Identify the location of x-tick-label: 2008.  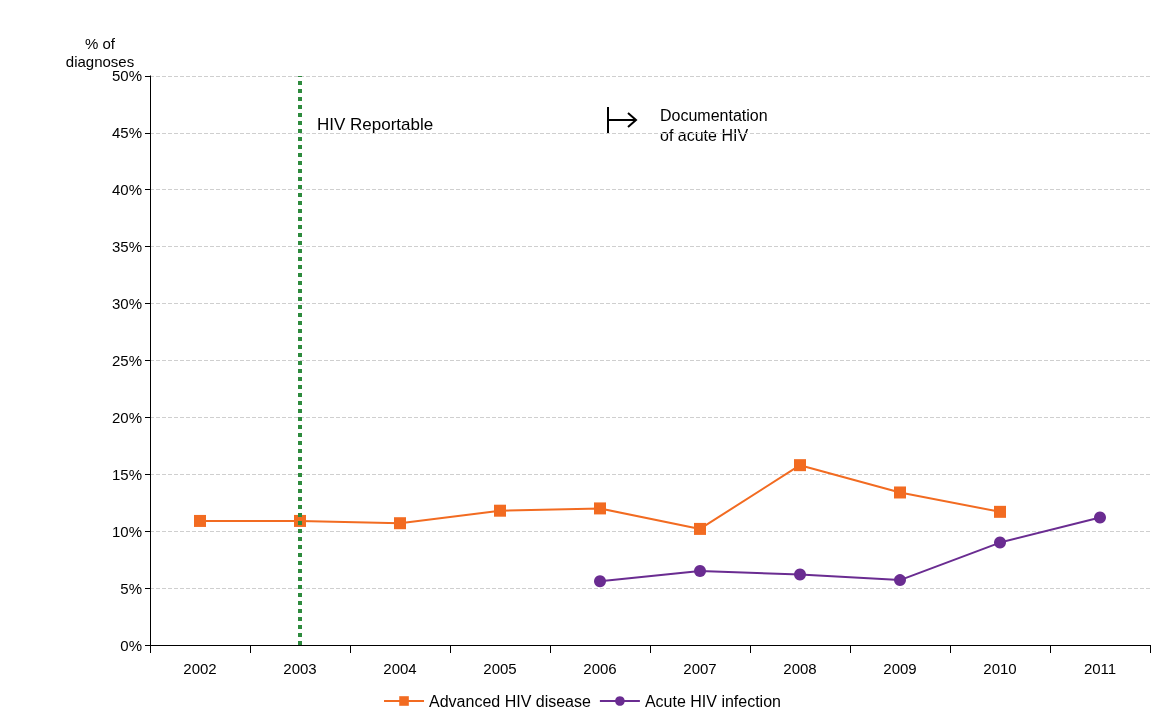
(800, 668).